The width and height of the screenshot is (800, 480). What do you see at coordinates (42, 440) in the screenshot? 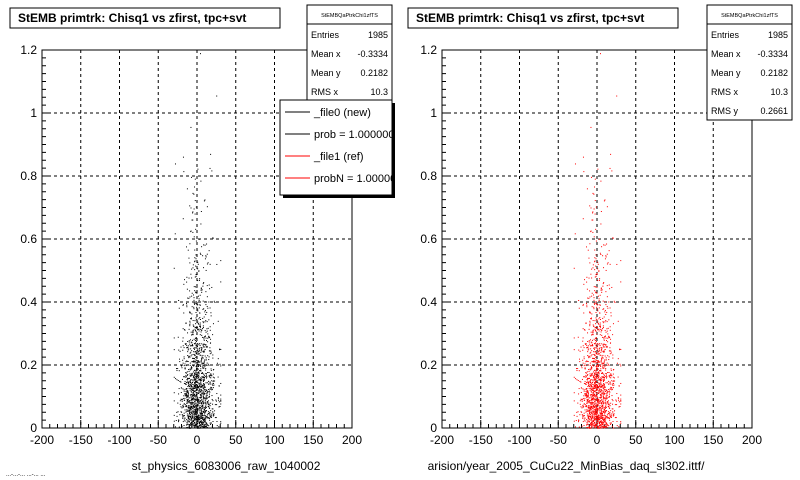
I see `x-tick-label: -200` at bounding box center [42, 440].